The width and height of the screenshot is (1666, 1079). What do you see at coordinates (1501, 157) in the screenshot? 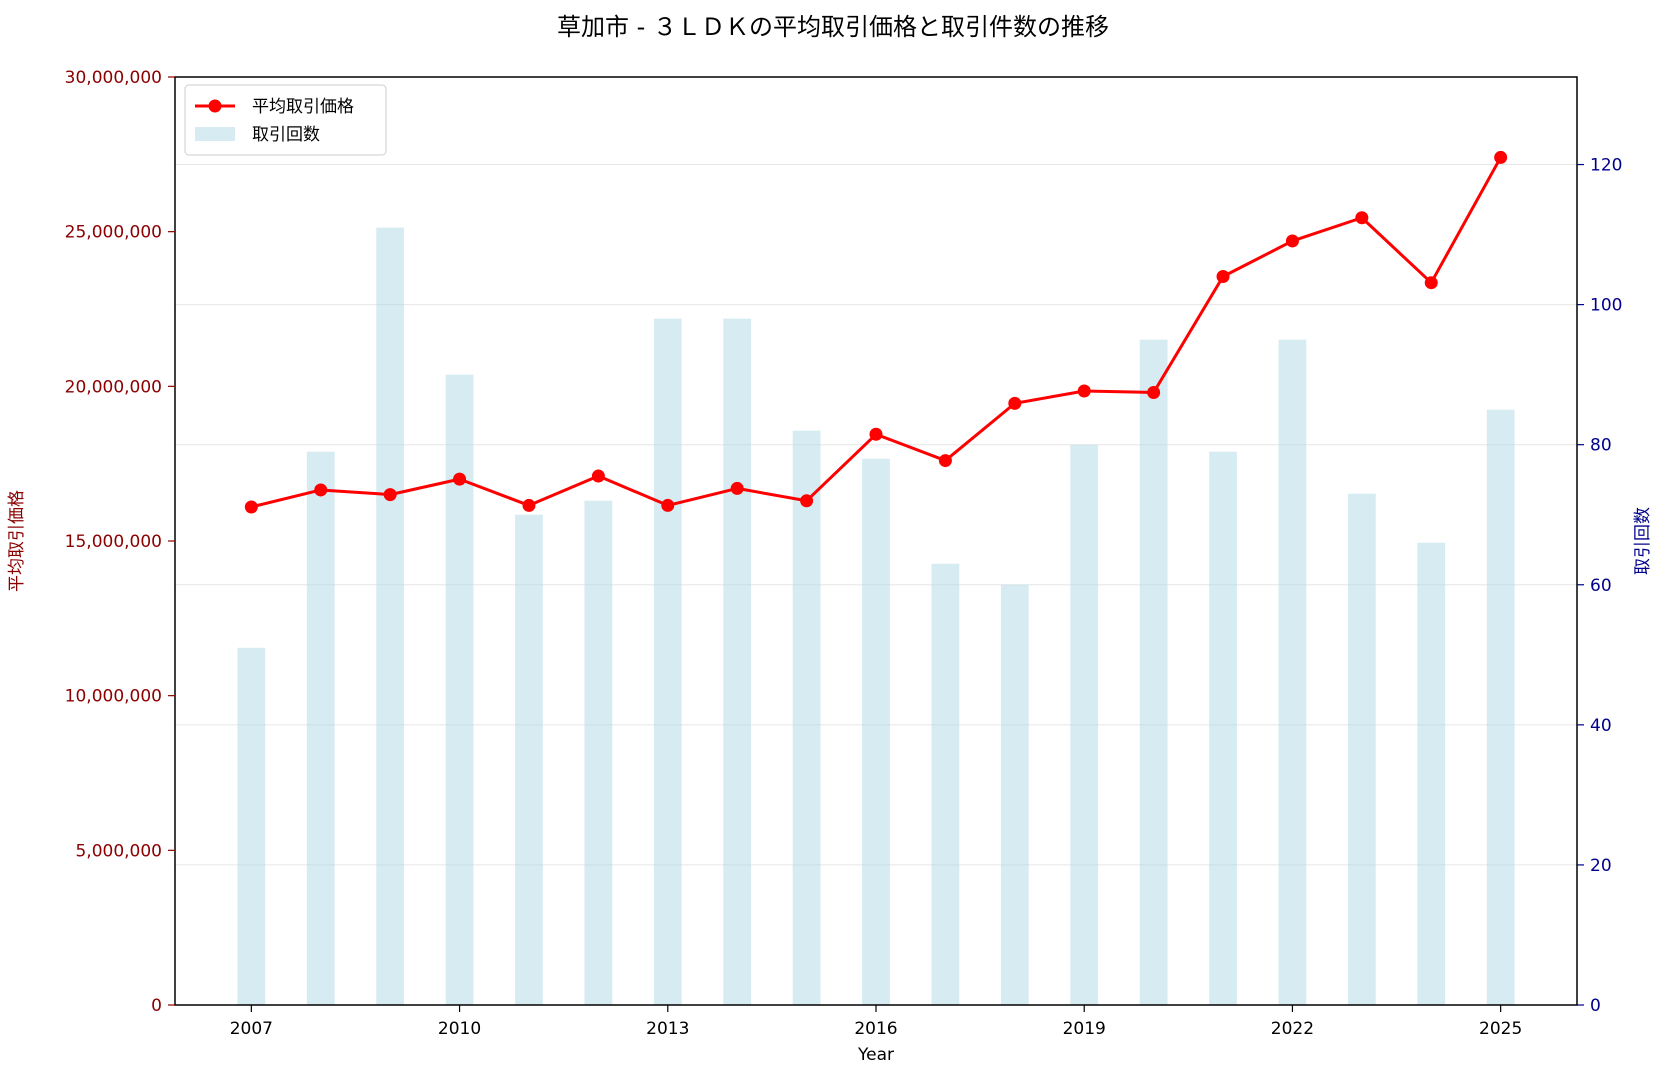
I see `price-point-2025` at bounding box center [1501, 157].